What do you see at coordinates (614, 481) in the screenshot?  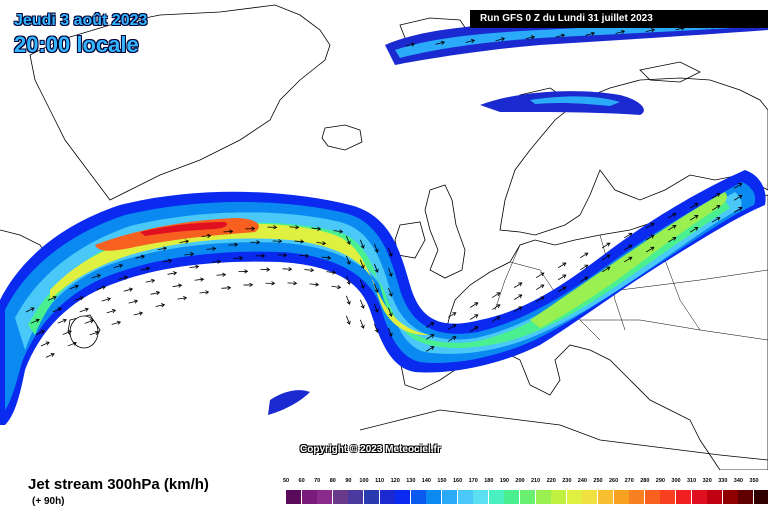 I see `scale-label: 260` at bounding box center [614, 481].